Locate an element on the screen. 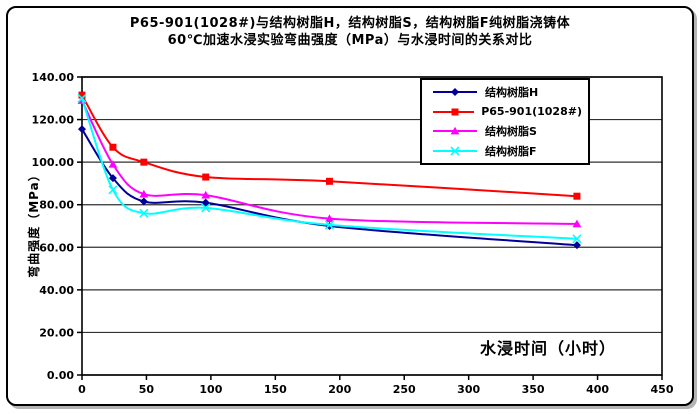 The image size is (700, 414). y-tick-label: 140.00 is located at coordinates (53, 77).